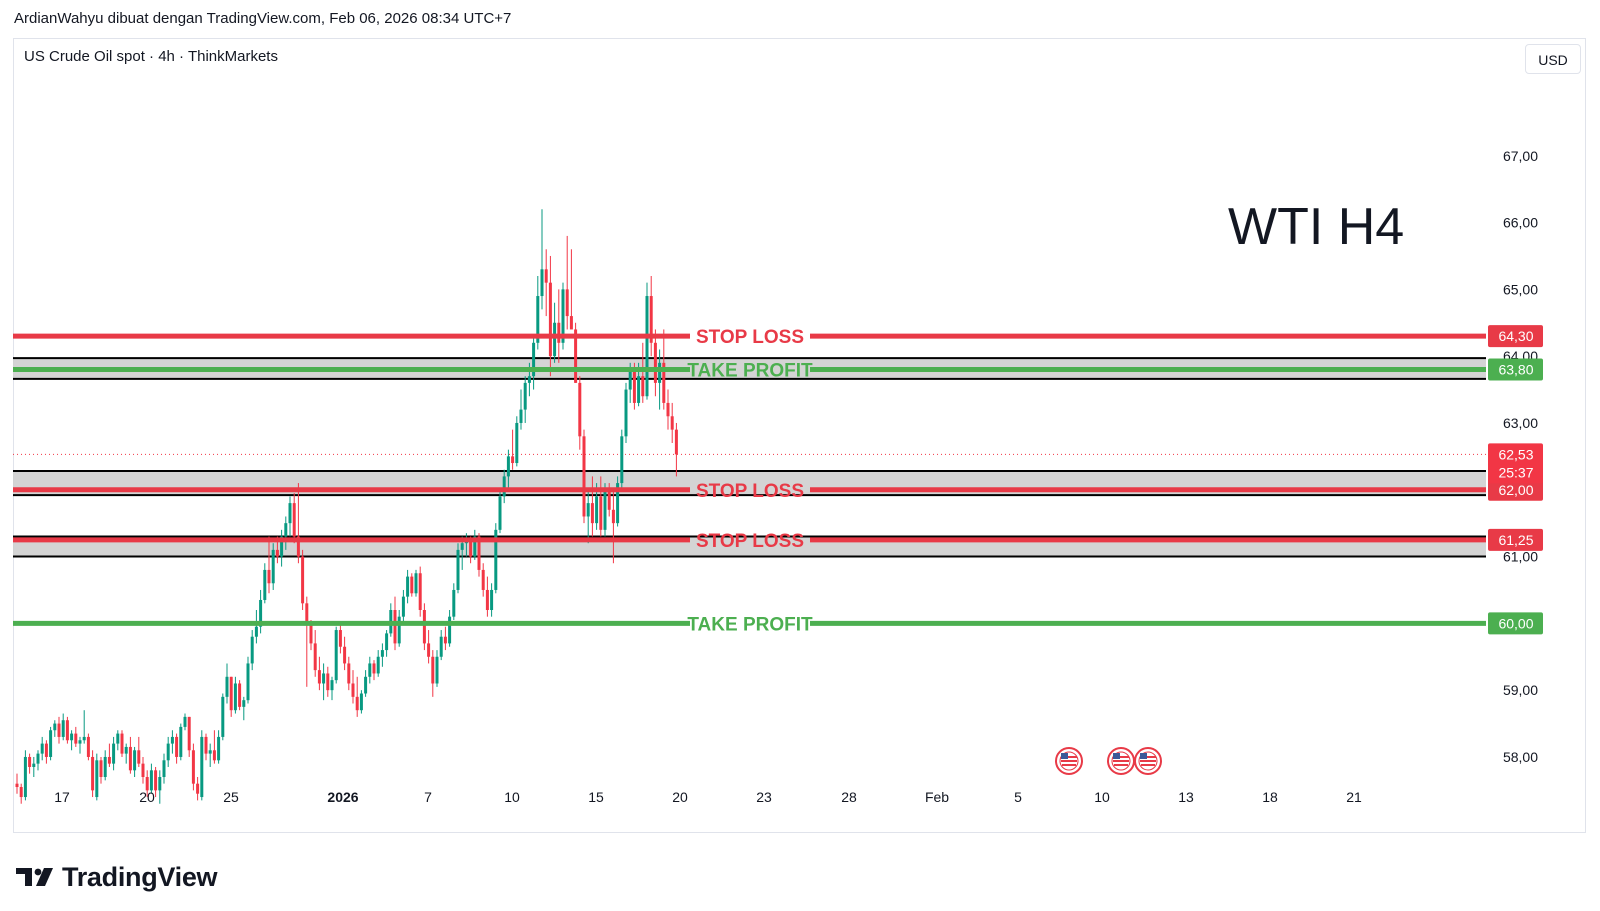 The image size is (1600, 911). I want to click on price-tags: 64,30 63,80 62,00 61,25 60,00 62,53 25:37, so click(1515, 480).